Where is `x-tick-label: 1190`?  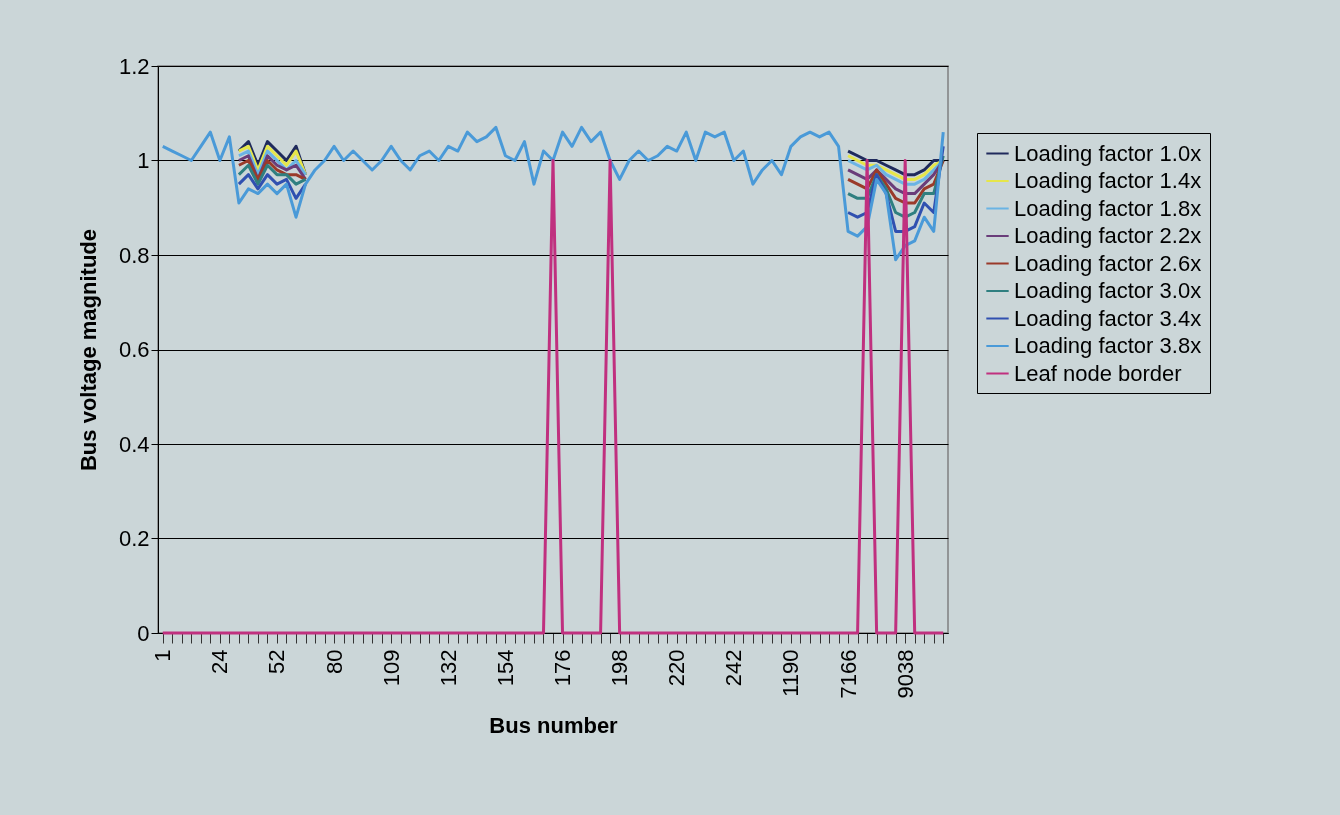 x-tick-label: 1190 is located at coordinates (791, 673).